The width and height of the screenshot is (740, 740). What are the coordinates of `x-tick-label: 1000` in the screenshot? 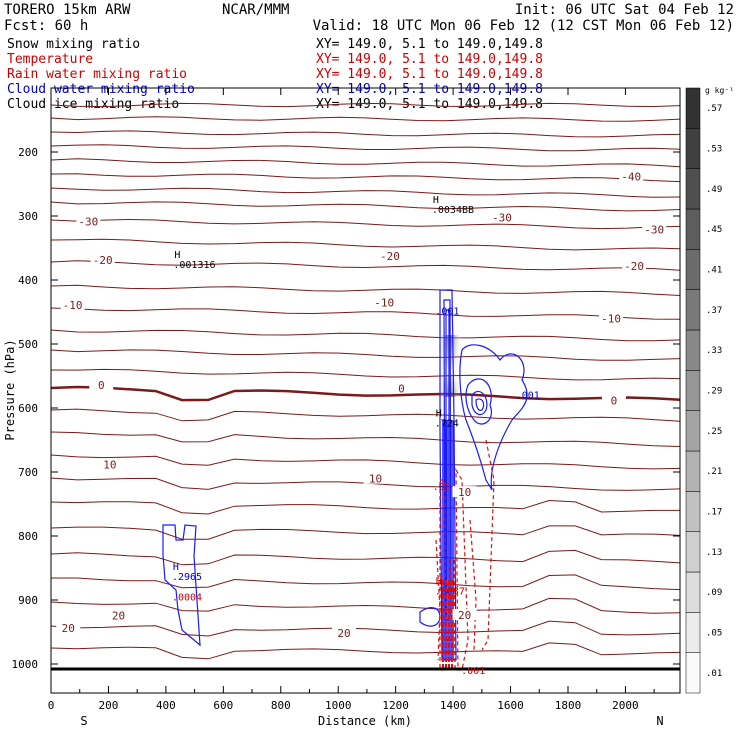 It's located at (338, 705).